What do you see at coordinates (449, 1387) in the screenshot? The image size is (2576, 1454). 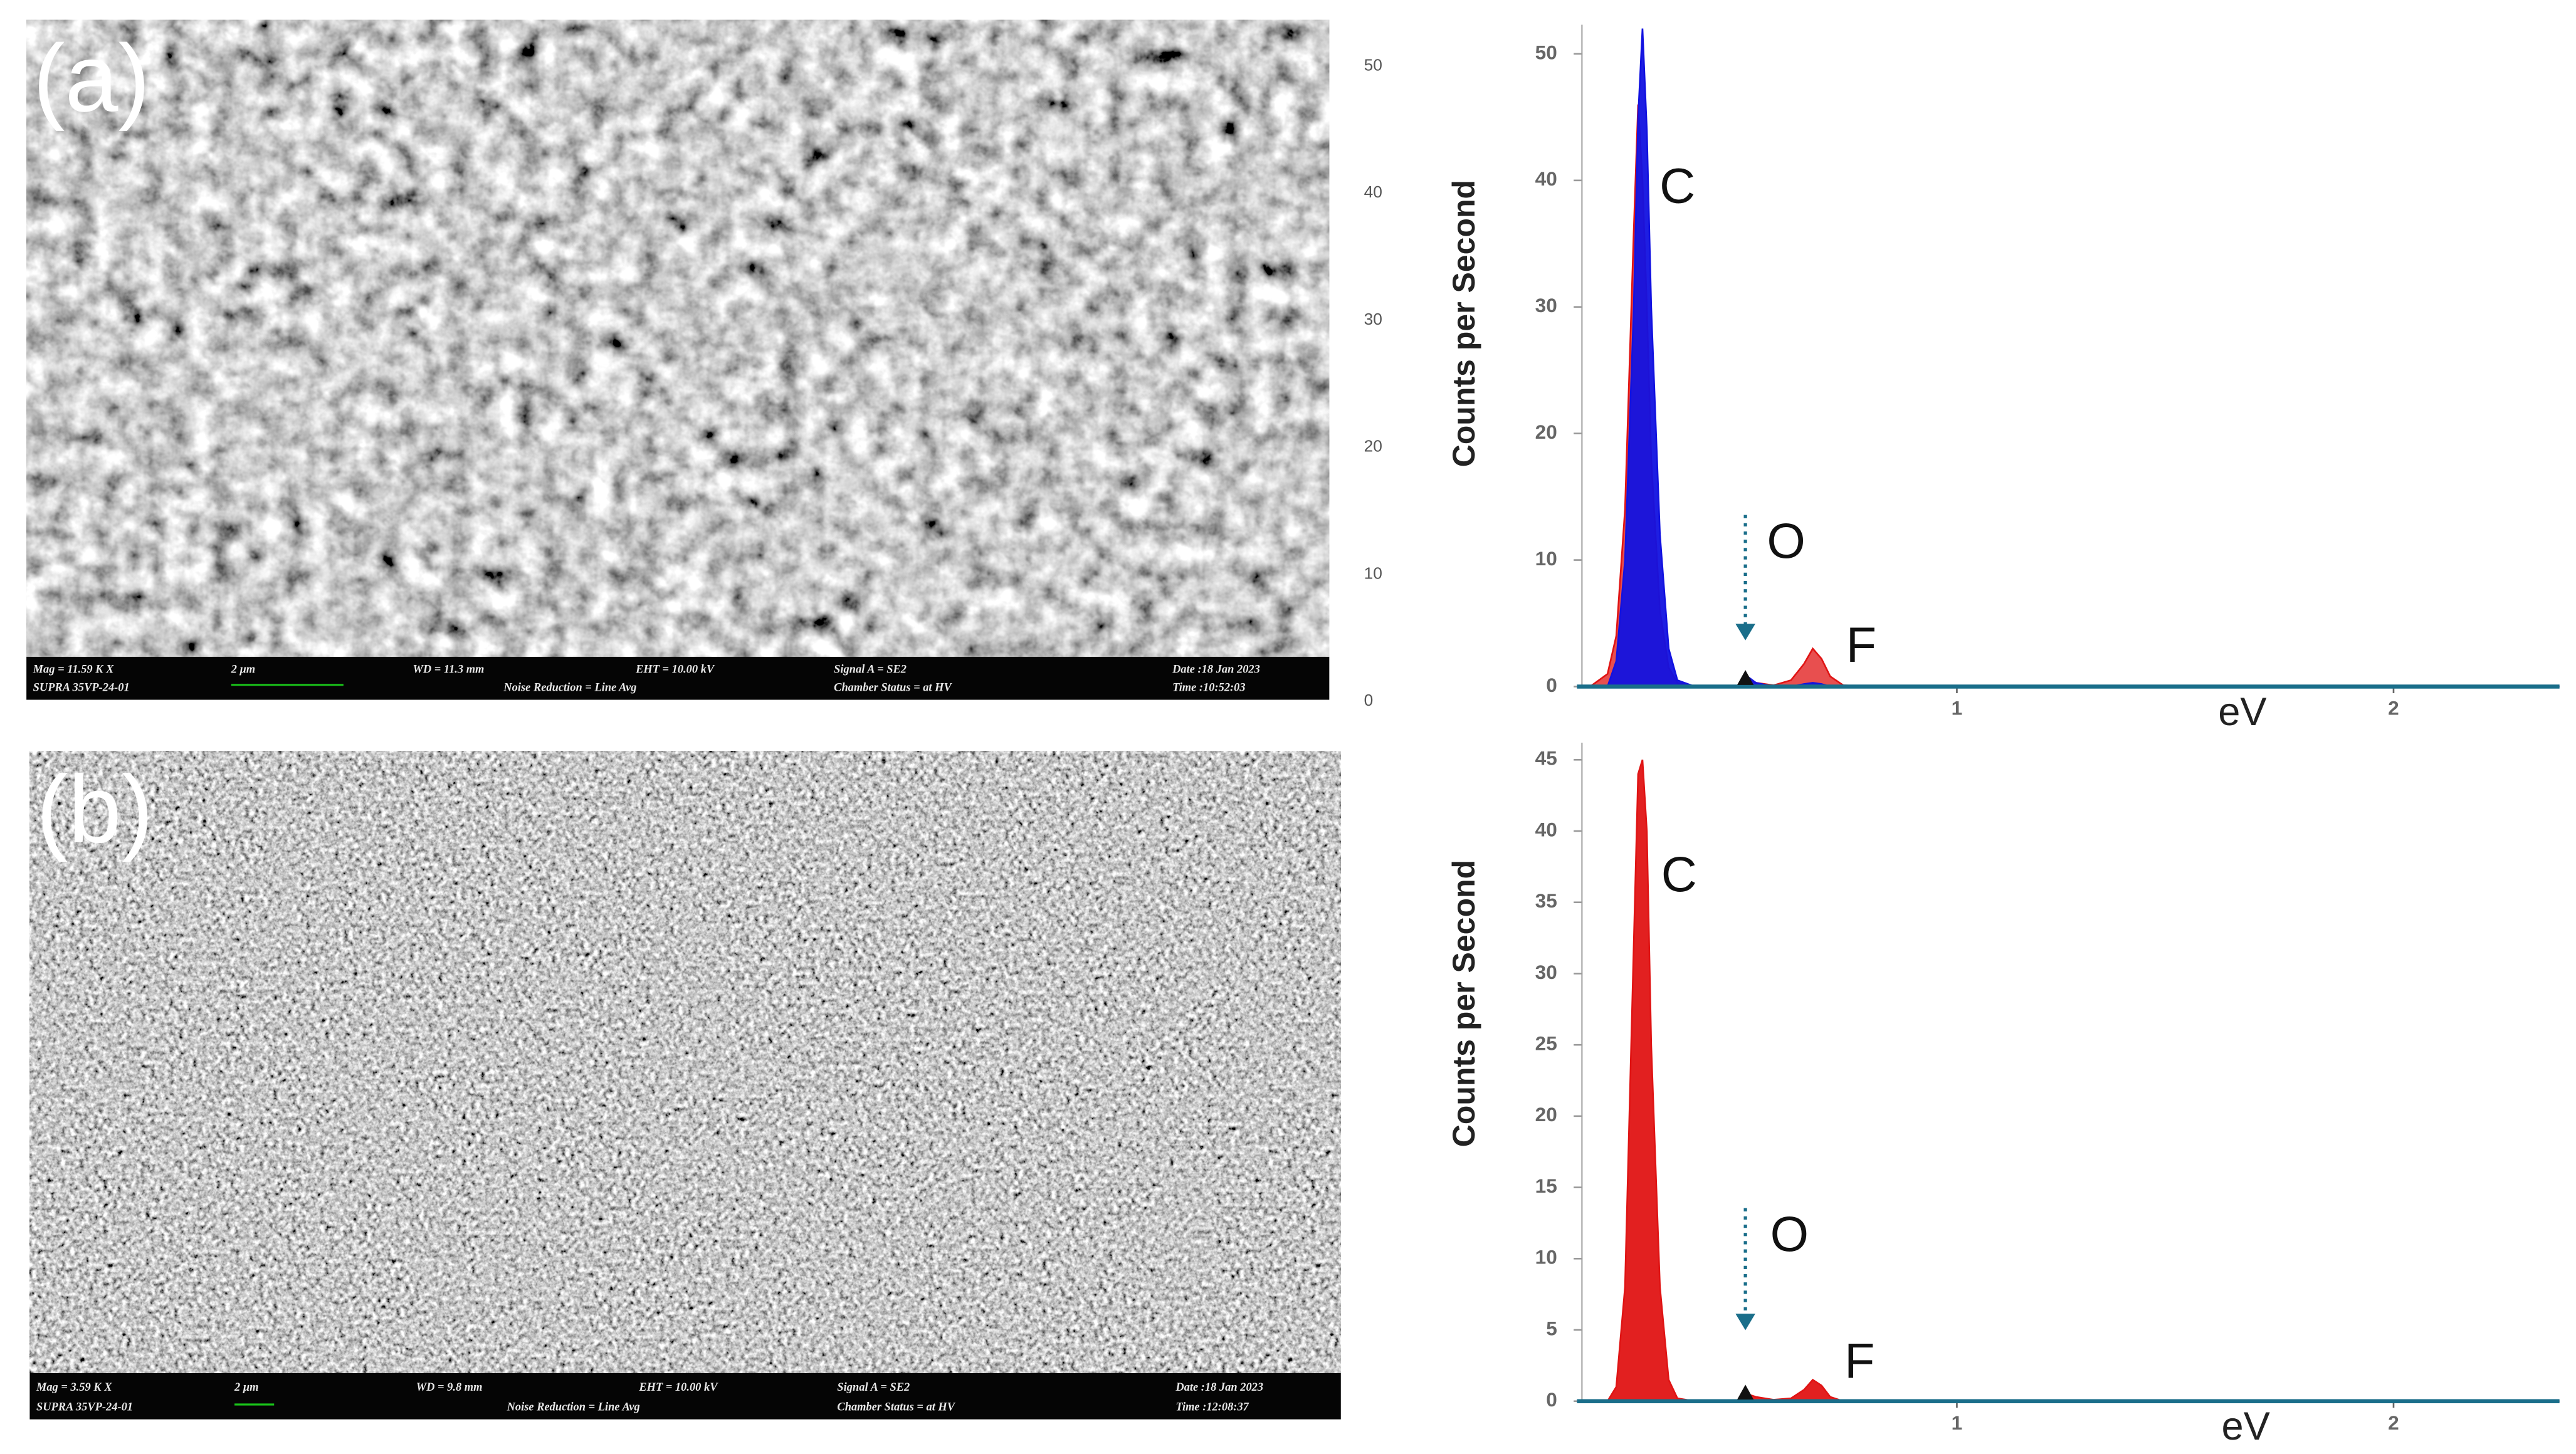 I see `sem-info: WD = 9.8 mm` at bounding box center [449, 1387].